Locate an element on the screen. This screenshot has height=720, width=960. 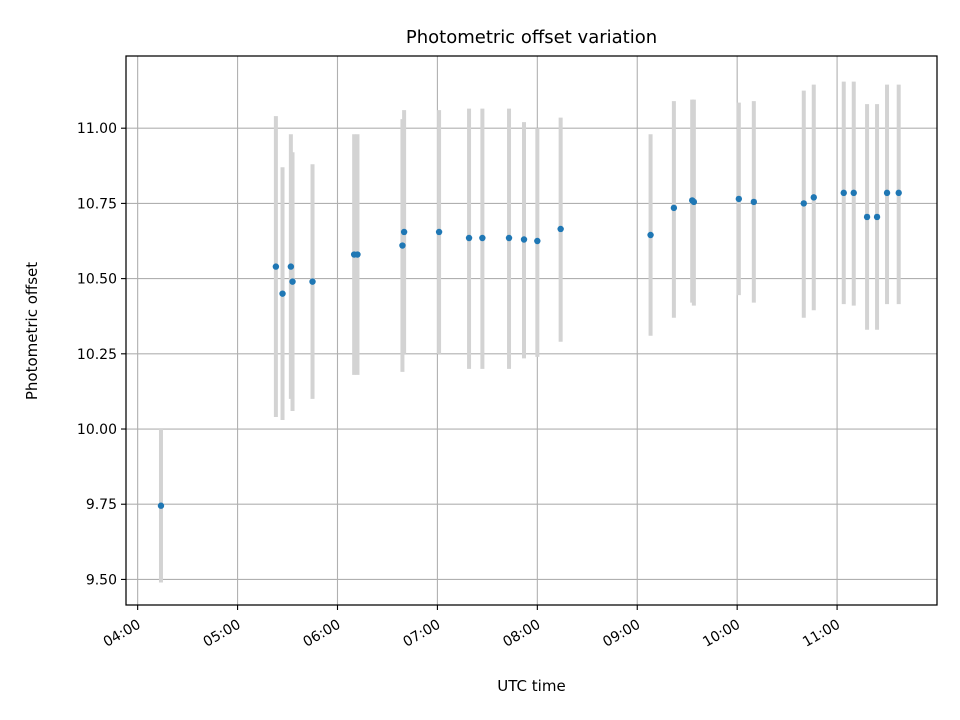
x-axis-label: UTC time is located at coordinates (531, 686).